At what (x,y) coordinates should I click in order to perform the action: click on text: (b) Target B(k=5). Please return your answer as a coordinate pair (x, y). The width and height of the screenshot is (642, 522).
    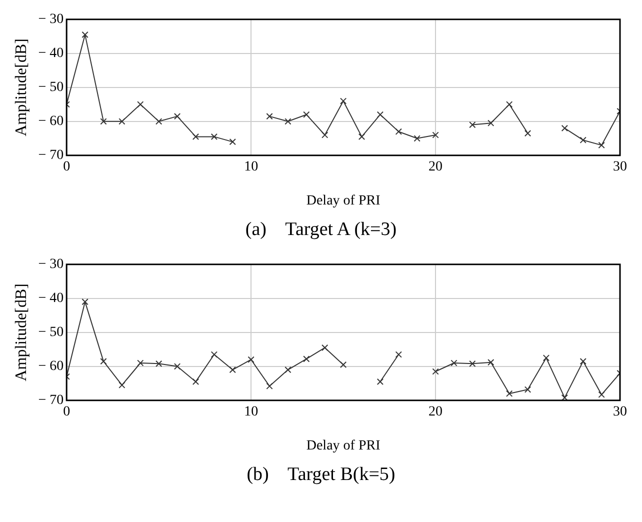
    Looking at the image, I should click on (321, 475).